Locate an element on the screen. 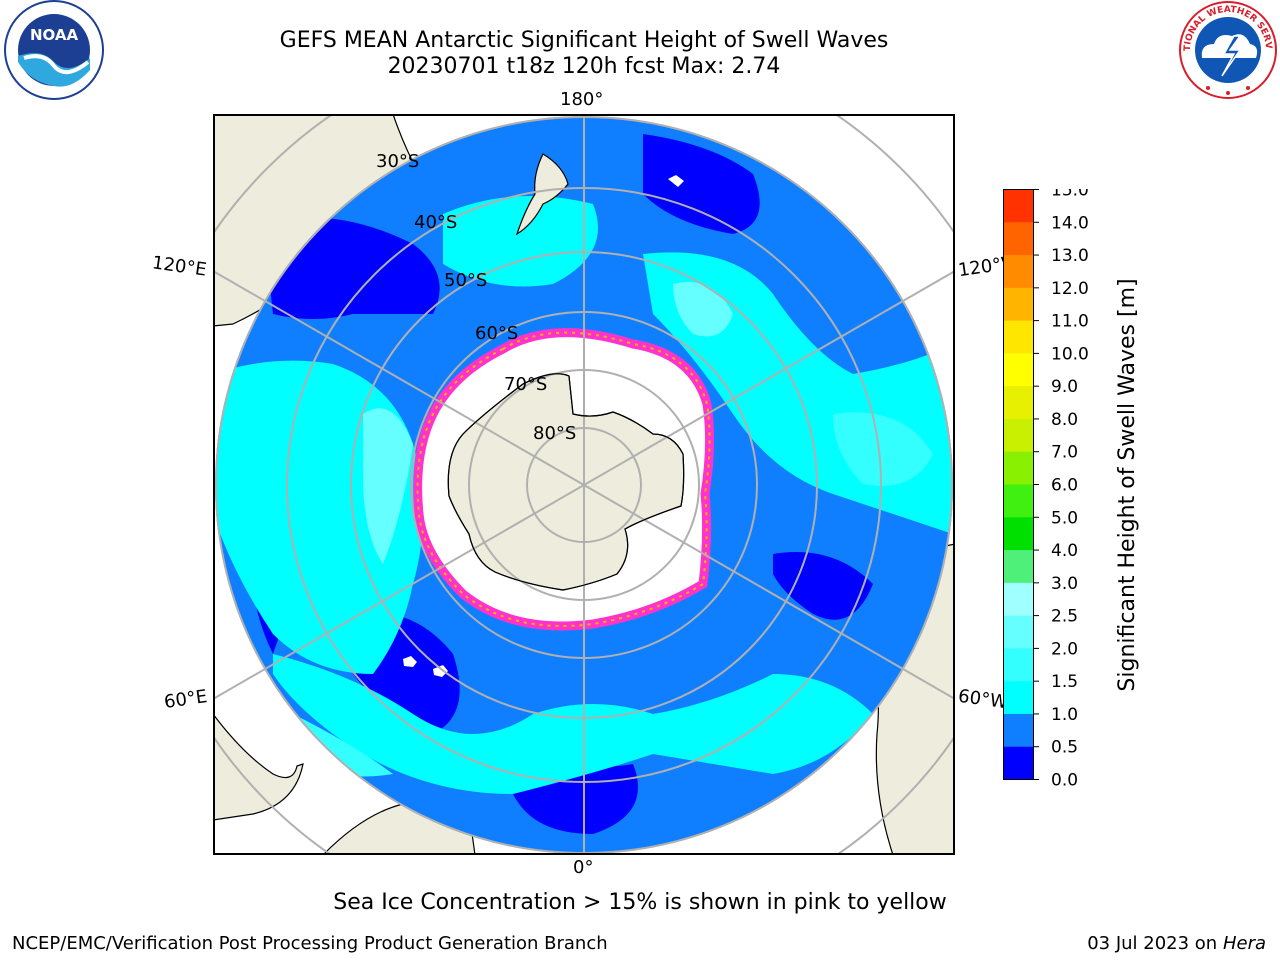  colorbar-tick-label: 1.5 is located at coordinates (1064, 682).